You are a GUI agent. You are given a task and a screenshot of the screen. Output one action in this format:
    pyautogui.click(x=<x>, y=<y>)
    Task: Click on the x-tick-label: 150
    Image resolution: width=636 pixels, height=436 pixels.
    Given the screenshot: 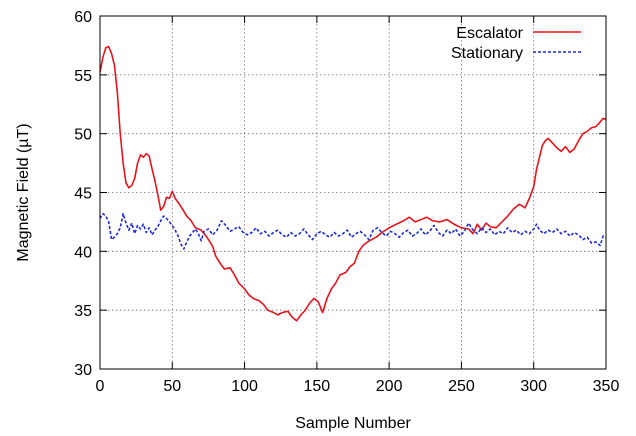 What is the action you would take?
    pyautogui.click(x=317, y=386)
    